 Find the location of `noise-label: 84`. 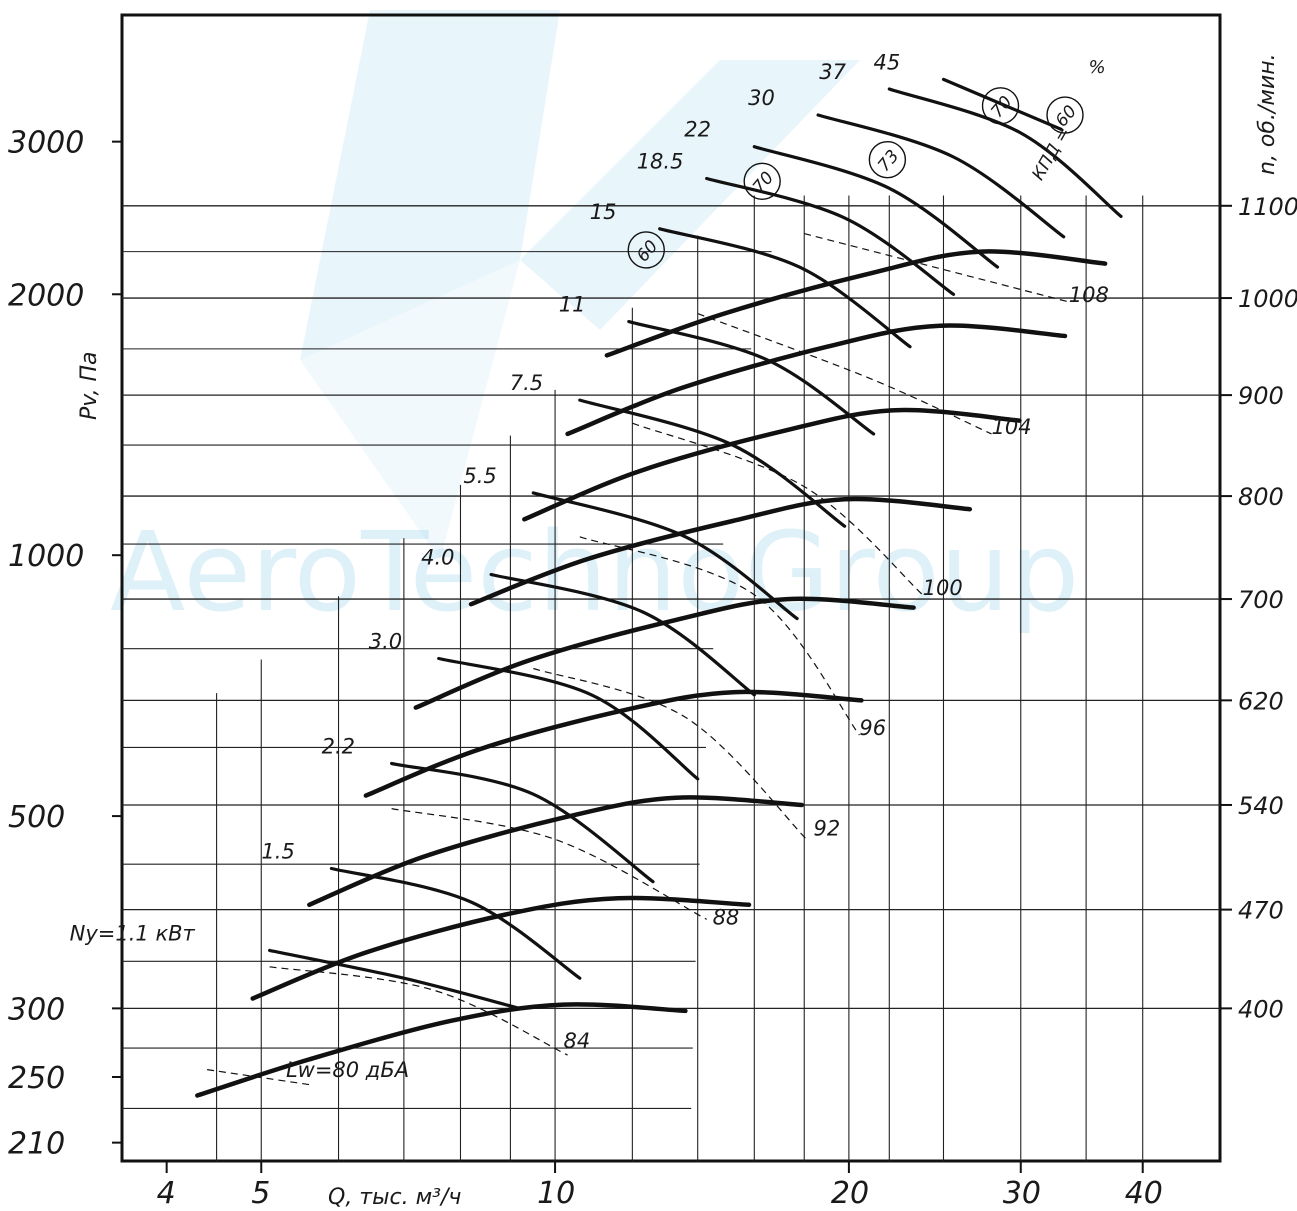

noise-label: 84 is located at coordinates (576, 1041).